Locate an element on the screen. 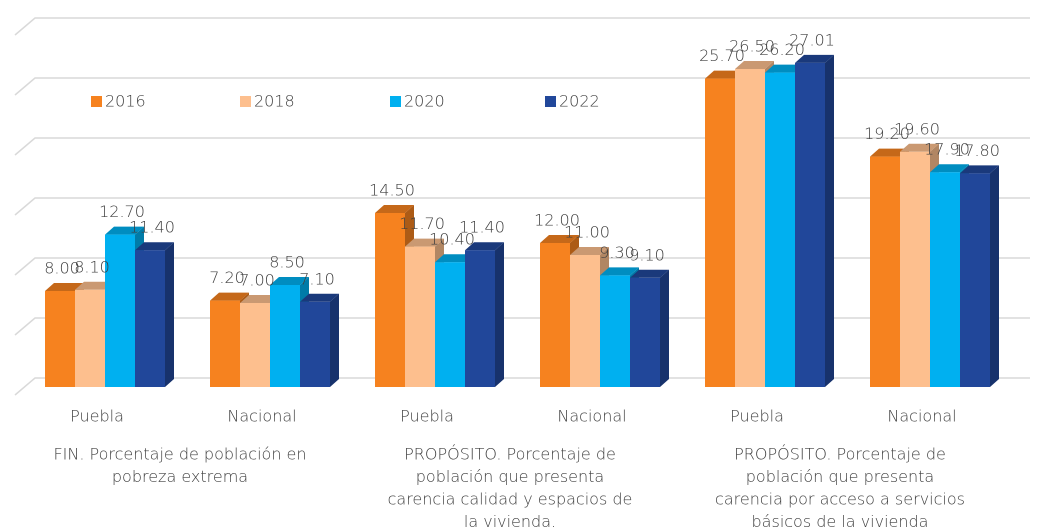 This screenshot has height=531, width=1041. data-label: 17.80 is located at coordinates (977, 150).